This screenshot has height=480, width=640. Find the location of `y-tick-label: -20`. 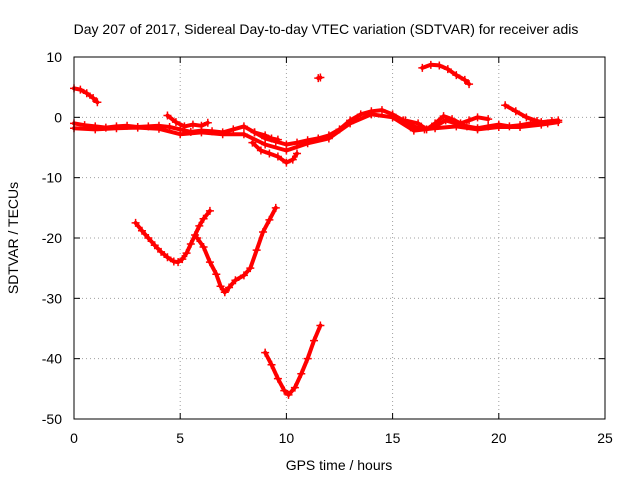

y-tick-label: -20 is located at coordinates (52, 238).